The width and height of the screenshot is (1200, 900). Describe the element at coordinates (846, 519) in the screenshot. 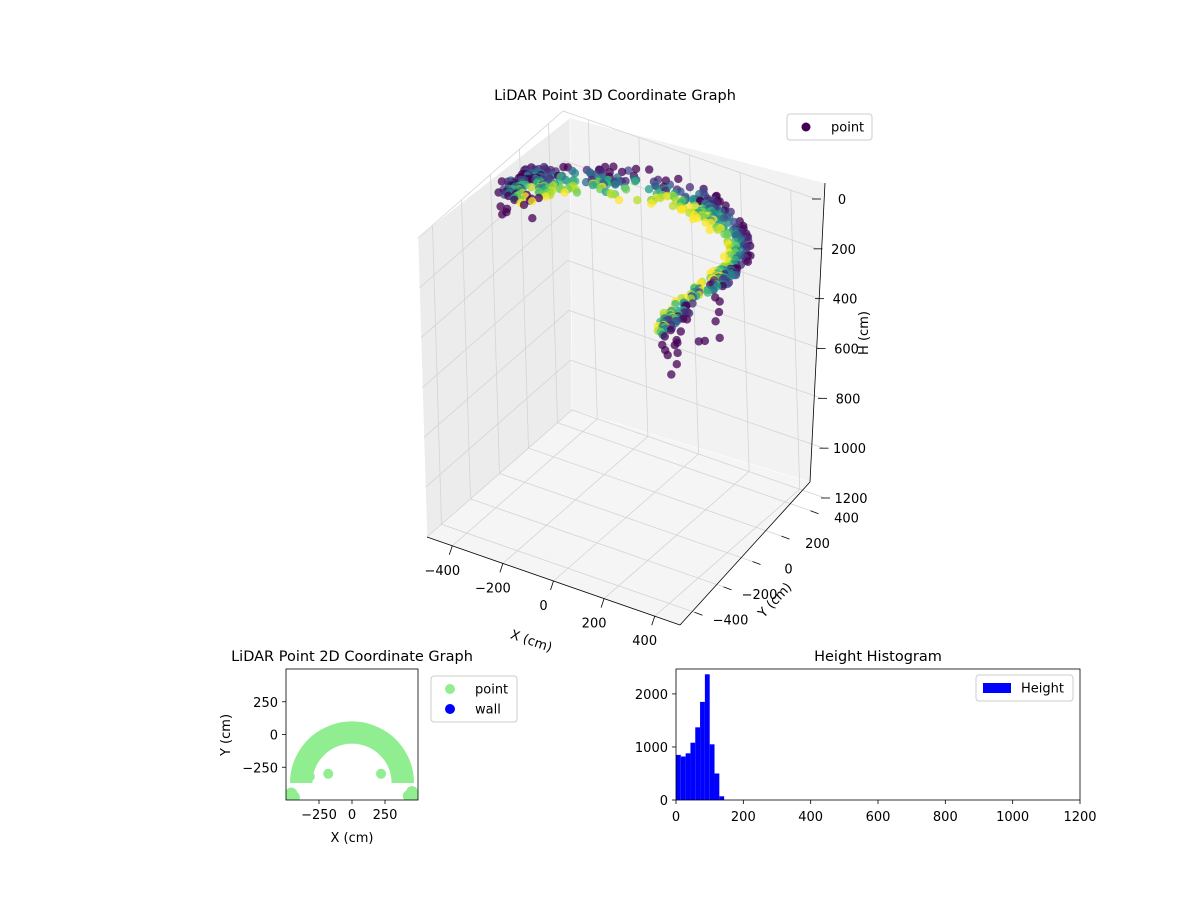

I see `y-tick-label: 400` at that location.